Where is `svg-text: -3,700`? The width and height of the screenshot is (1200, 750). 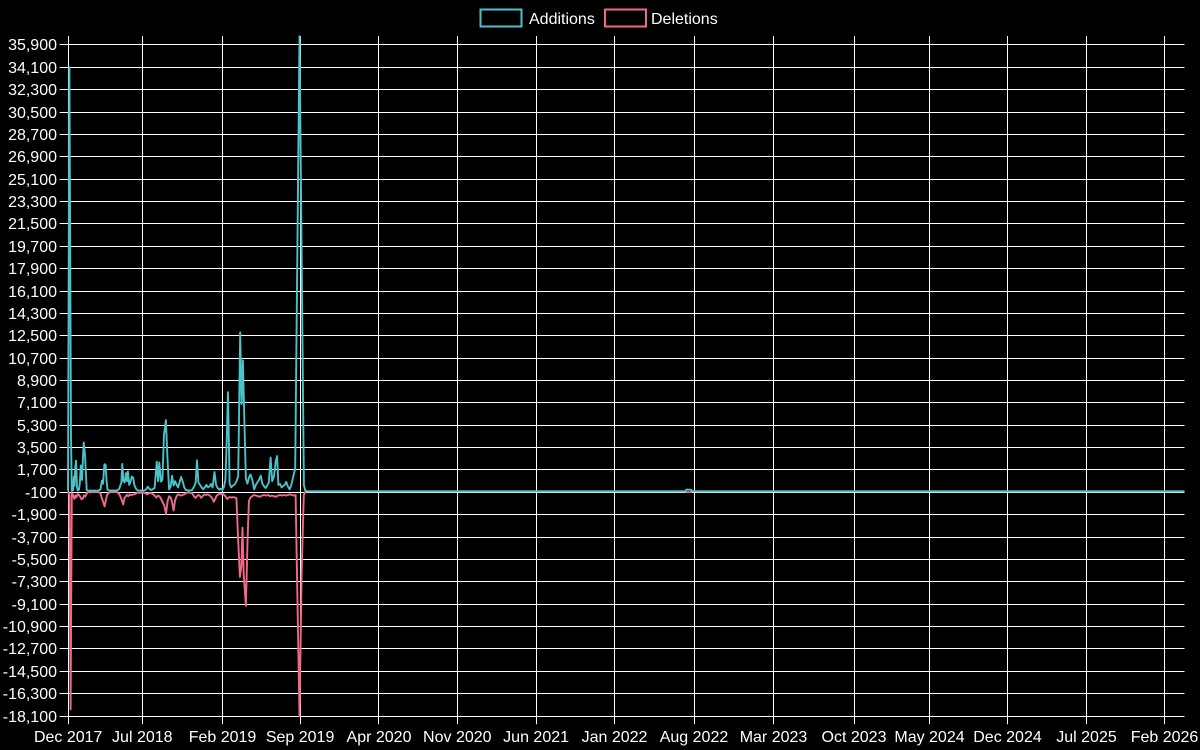
svg-text: -3,700 is located at coordinates (34, 538).